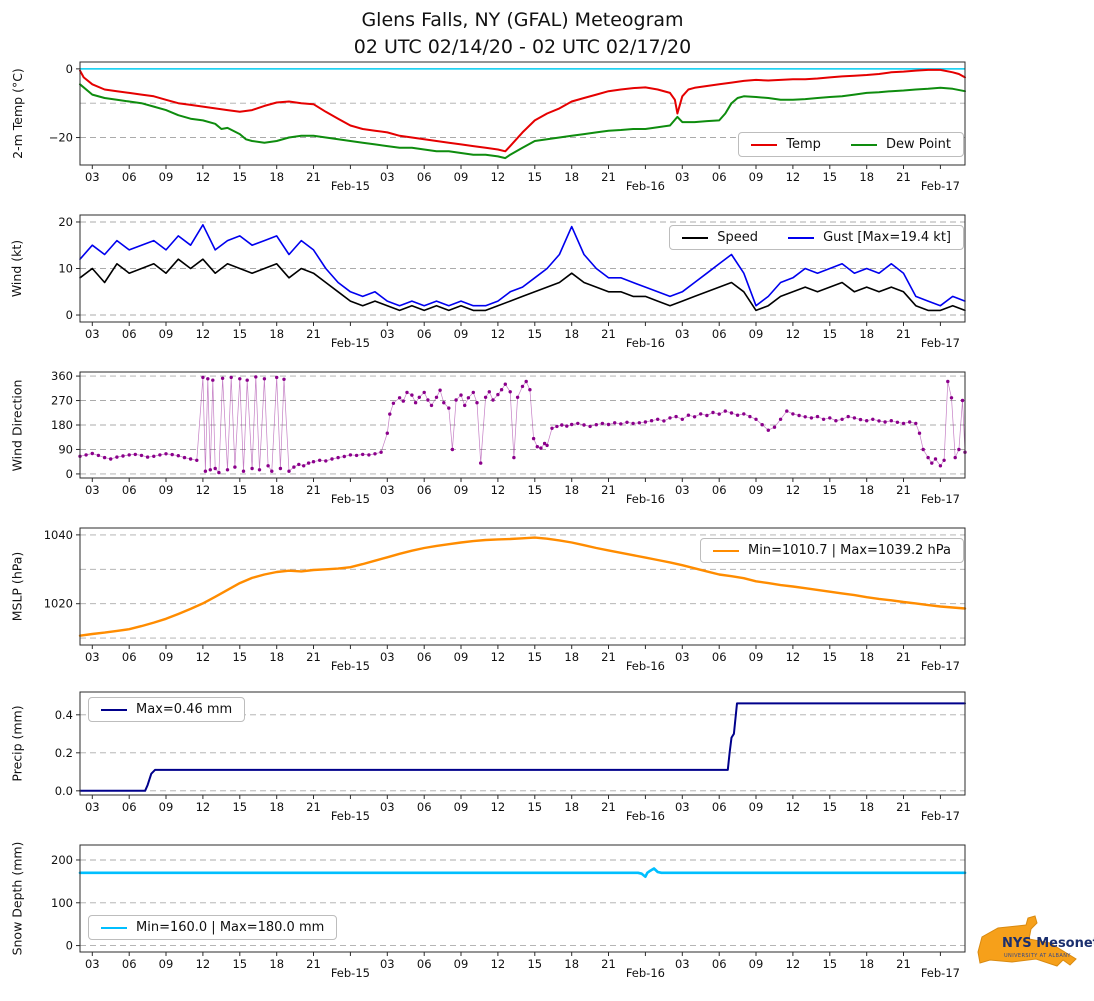 This screenshot has width=1094, height=1001. What do you see at coordinates (58, 535) in the screenshot?
I see `y-tick-label: 1040` at bounding box center [58, 535].